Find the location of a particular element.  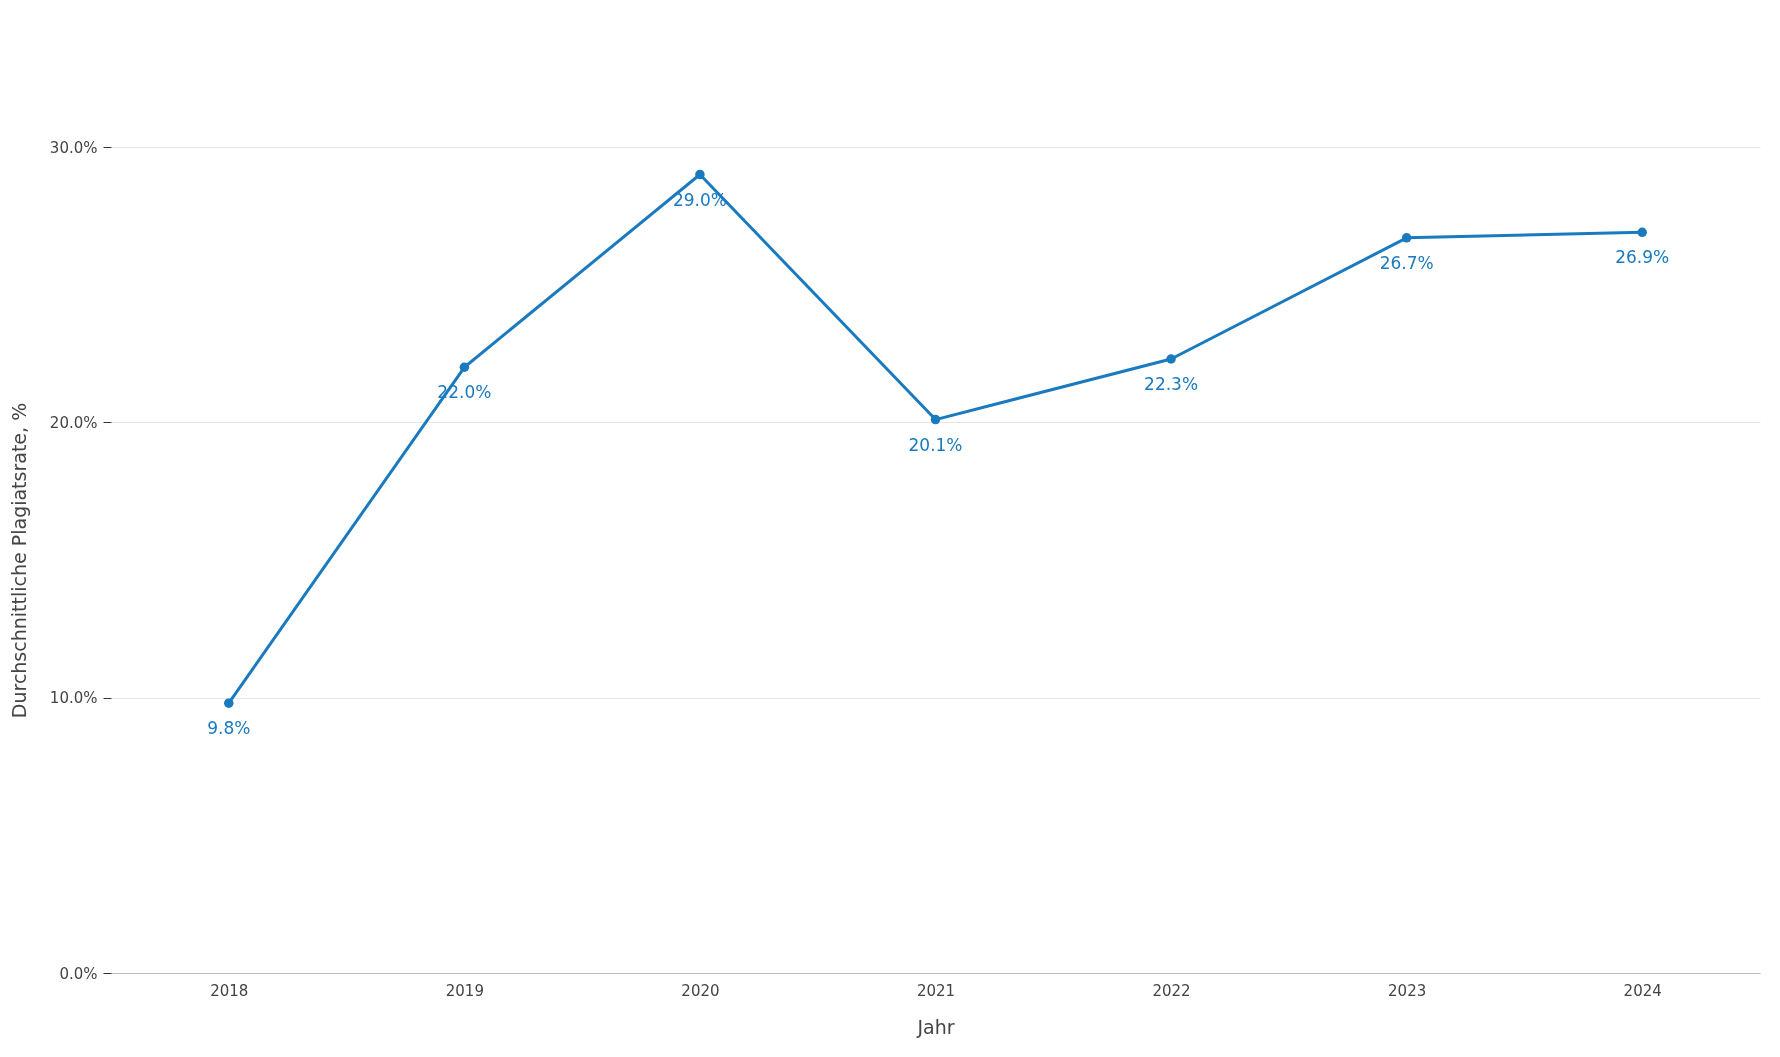

x-tick-label: 2021 is located at coordinates (936, 990).